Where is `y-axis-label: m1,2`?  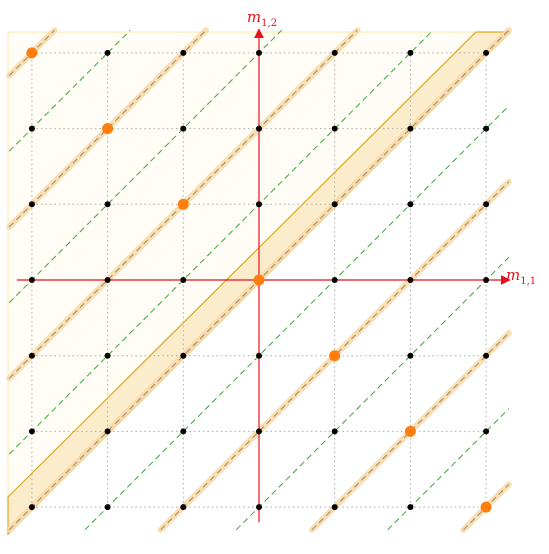
y-axis-label: m1,2 is located at coordinates (262, 18).